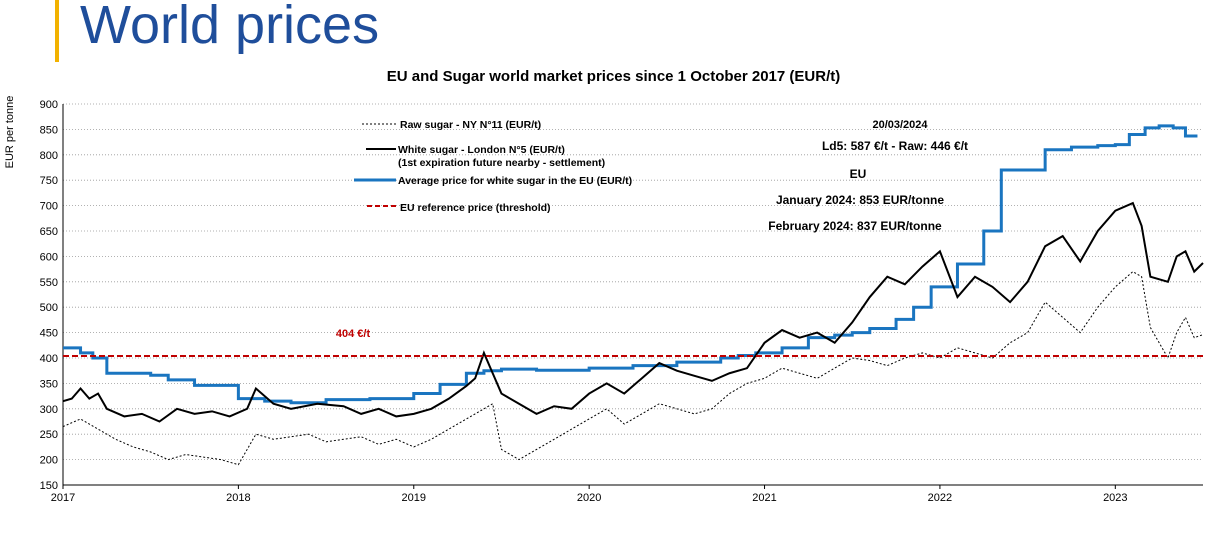  What do you see at coordinates (1115, 498) in the screenshot?
I see `x-tick-label: 2023` at bounding box center [1115, 498].